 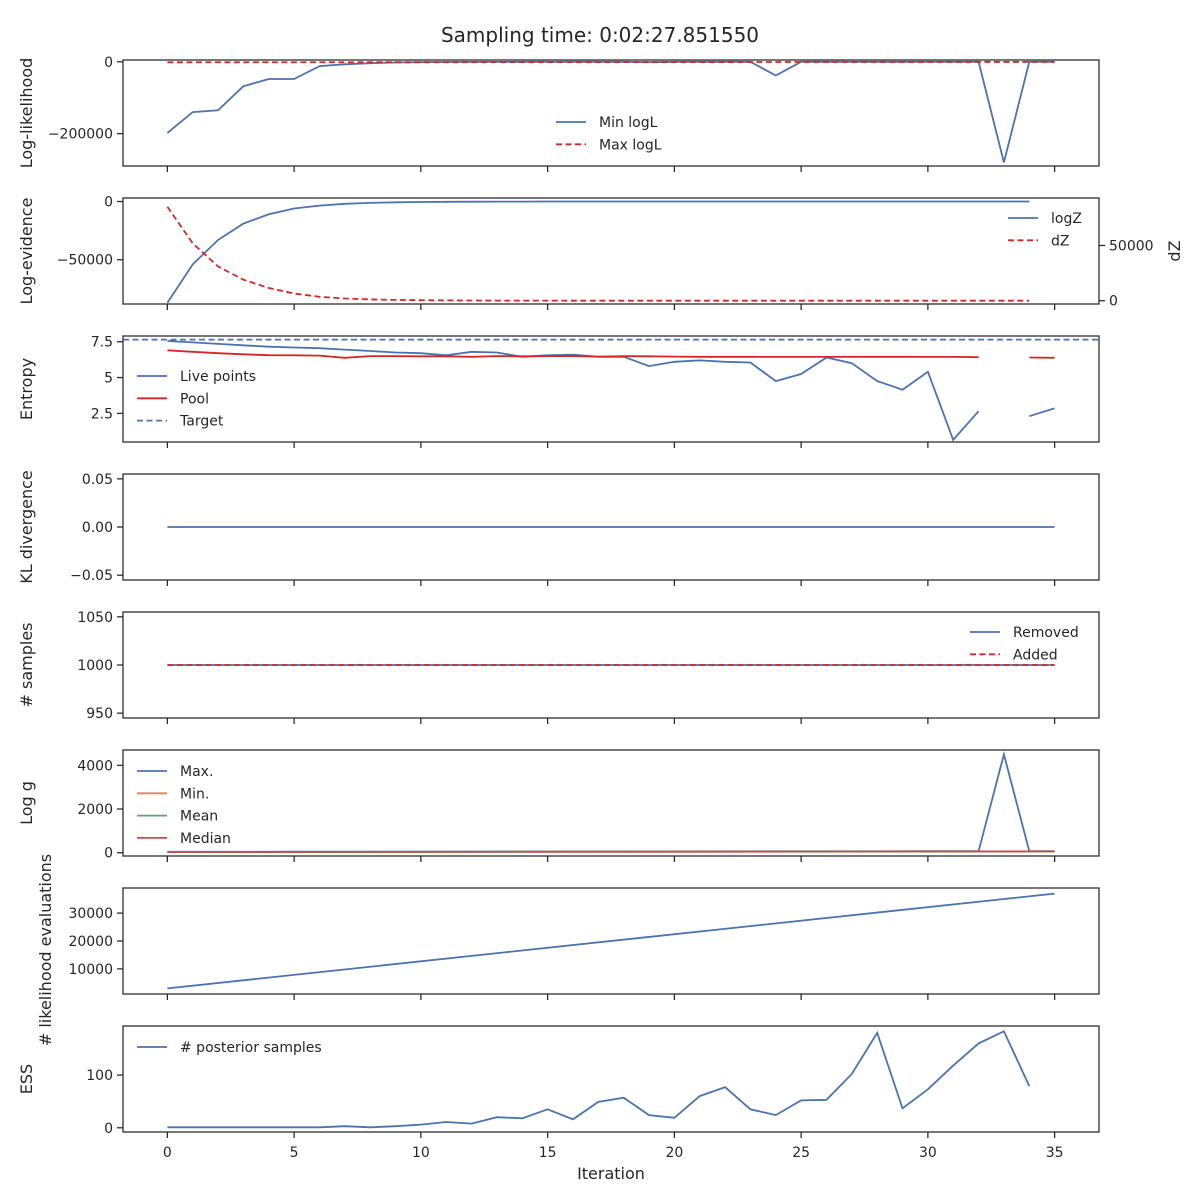 I want to click on y-axis-label: ESS, so click(x=26, y=1079).